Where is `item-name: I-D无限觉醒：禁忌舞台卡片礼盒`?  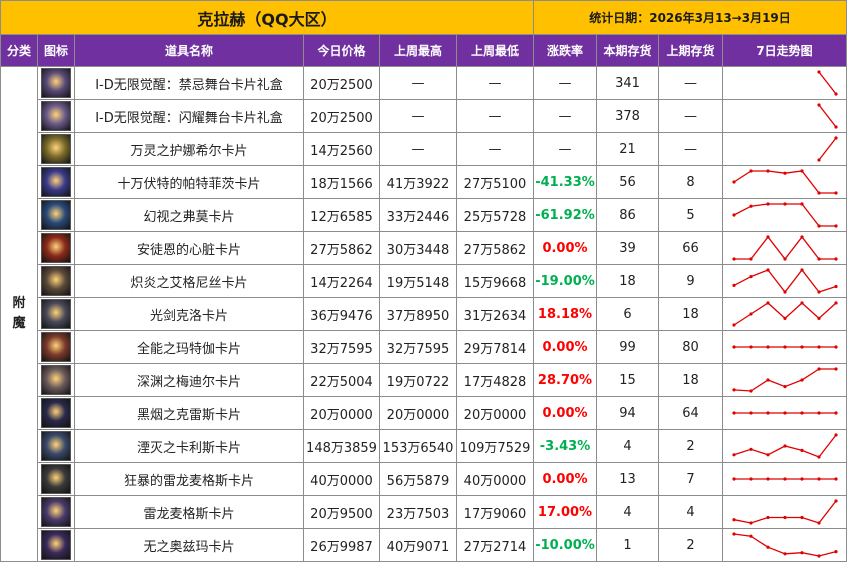 item-name: I-D无限觉醒：禁忌舞台卡片礼盒 is located at coordinates (189, 83).